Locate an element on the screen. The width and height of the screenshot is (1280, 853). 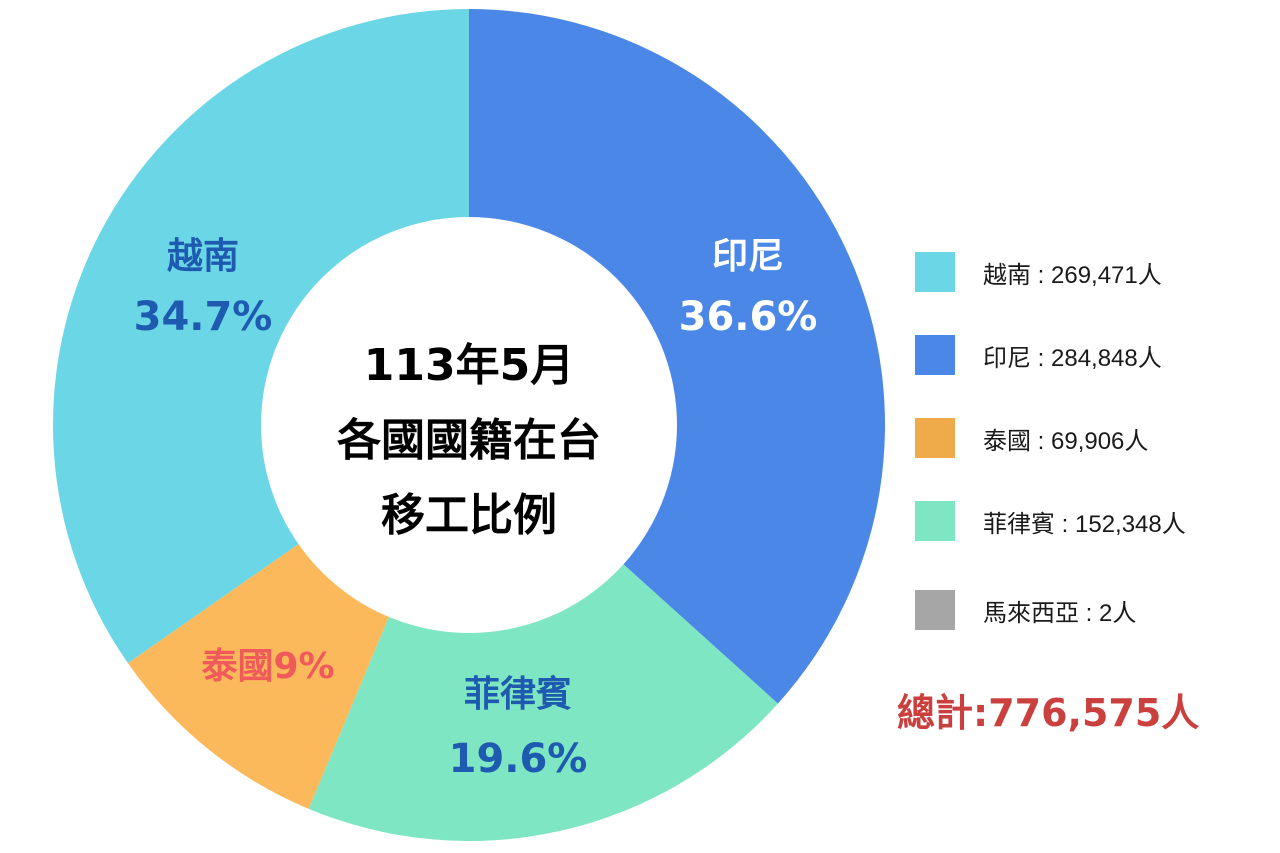
chart-title-line-1: 113年5月 is located at coordinates (469, 365).